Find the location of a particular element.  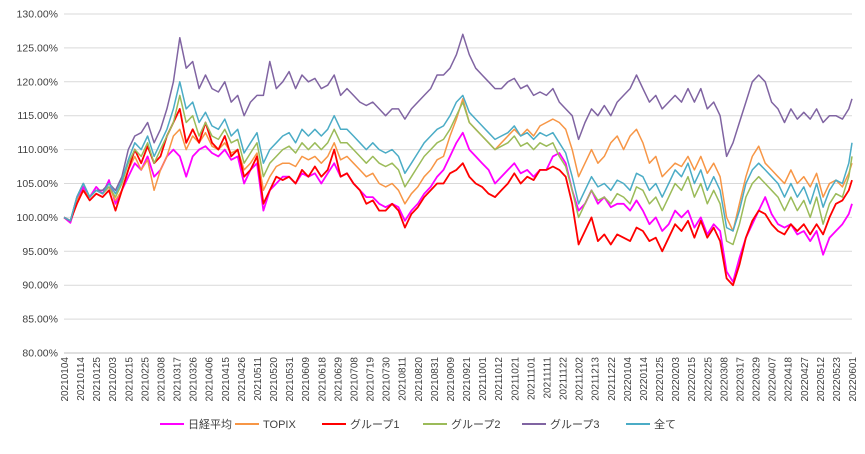

x-tick-label: 20220125 is located at coordinates (660, 379).